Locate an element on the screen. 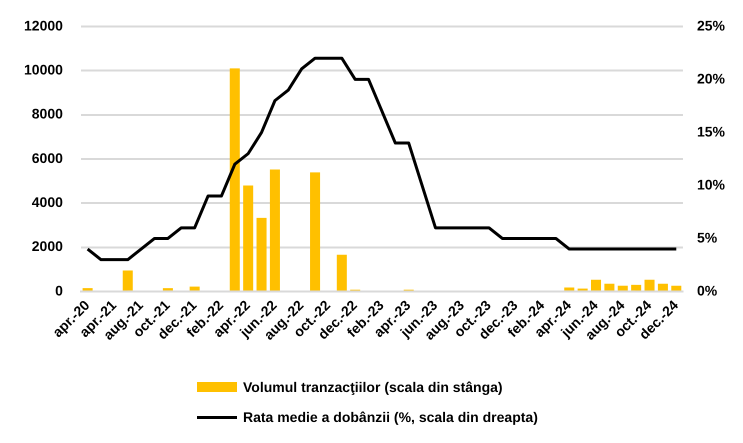  y2-tick-label: 20% is located at coordinates (711, 78).